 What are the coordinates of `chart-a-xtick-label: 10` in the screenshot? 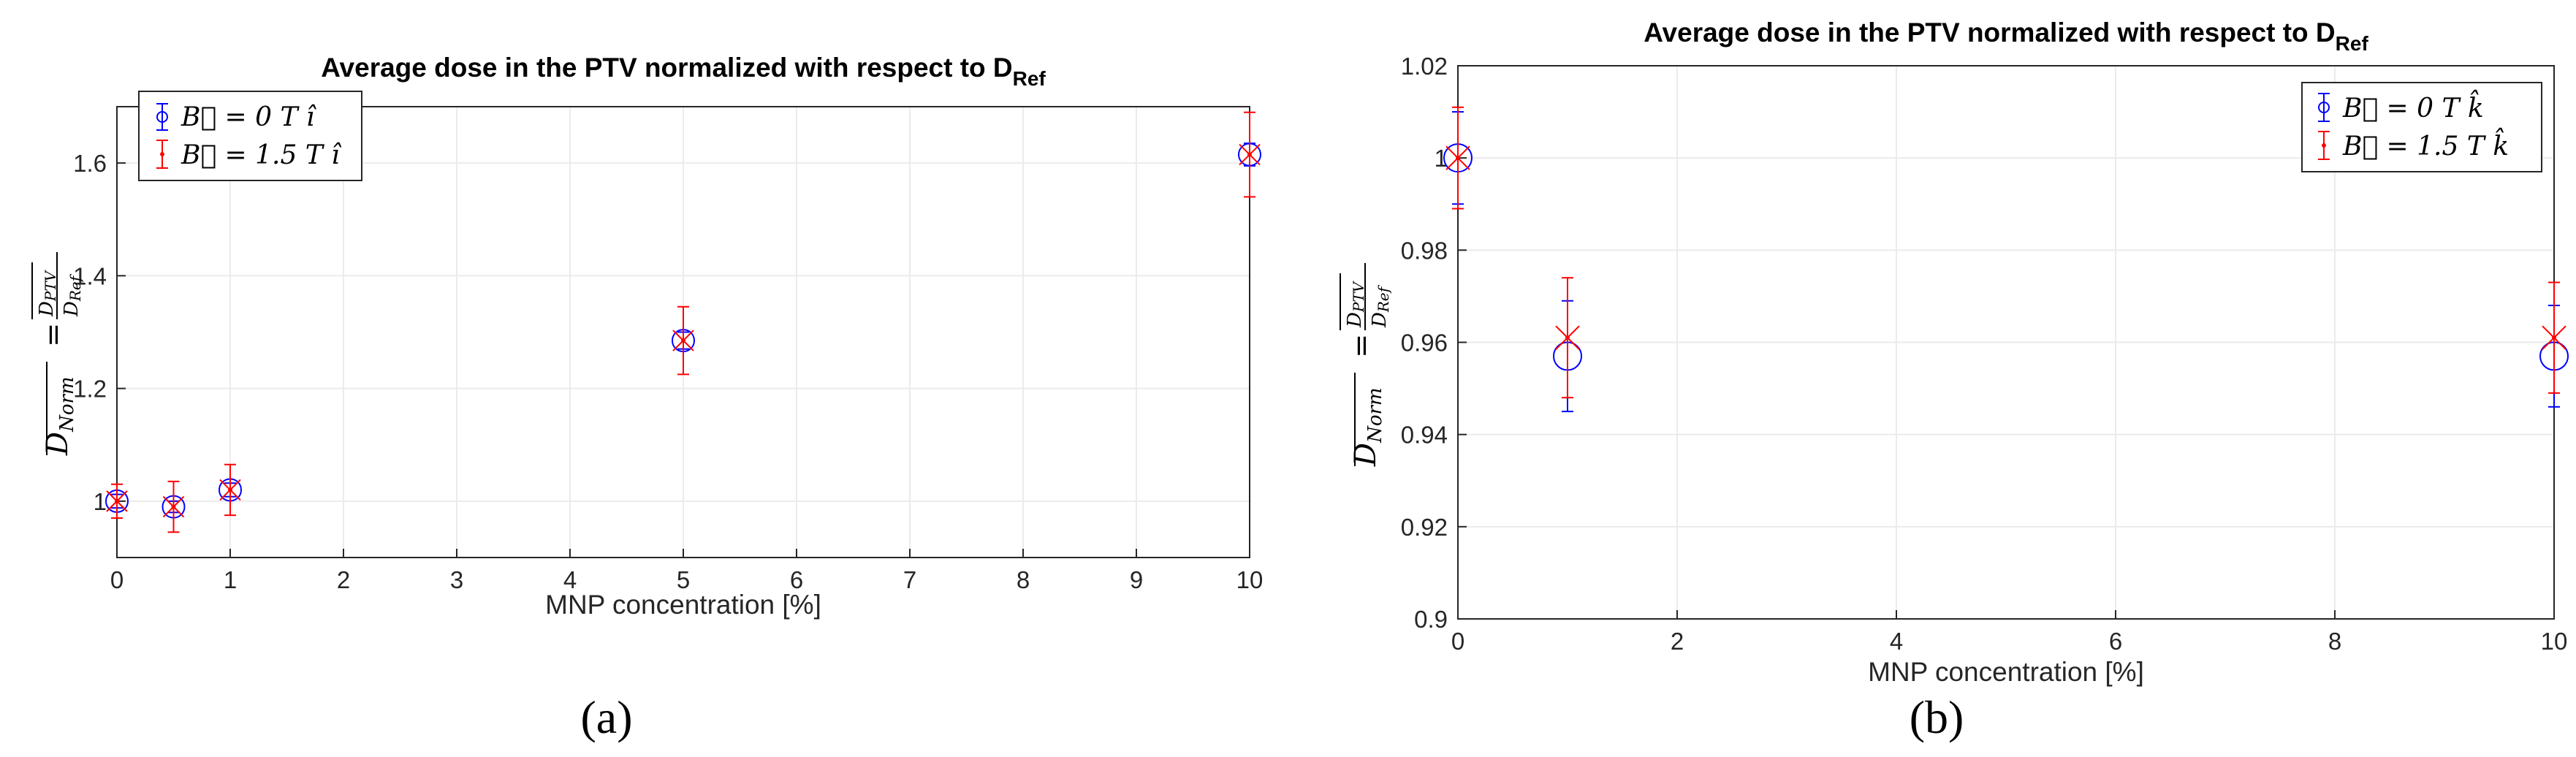 It's located at (1250, 579).